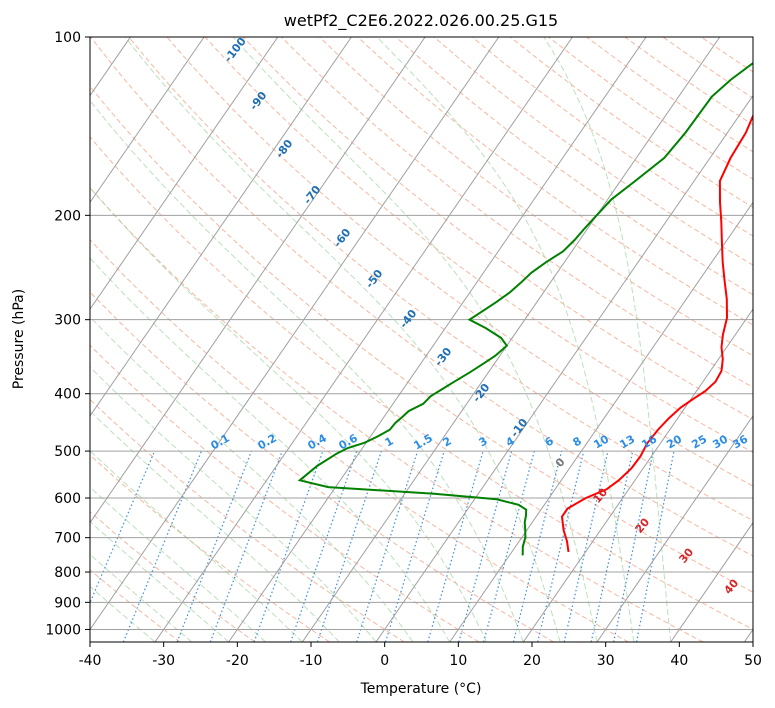  Describe the element at coordinates (699, 442) in the screenshot. I see `mixing-ratio-label: 25` at that location.